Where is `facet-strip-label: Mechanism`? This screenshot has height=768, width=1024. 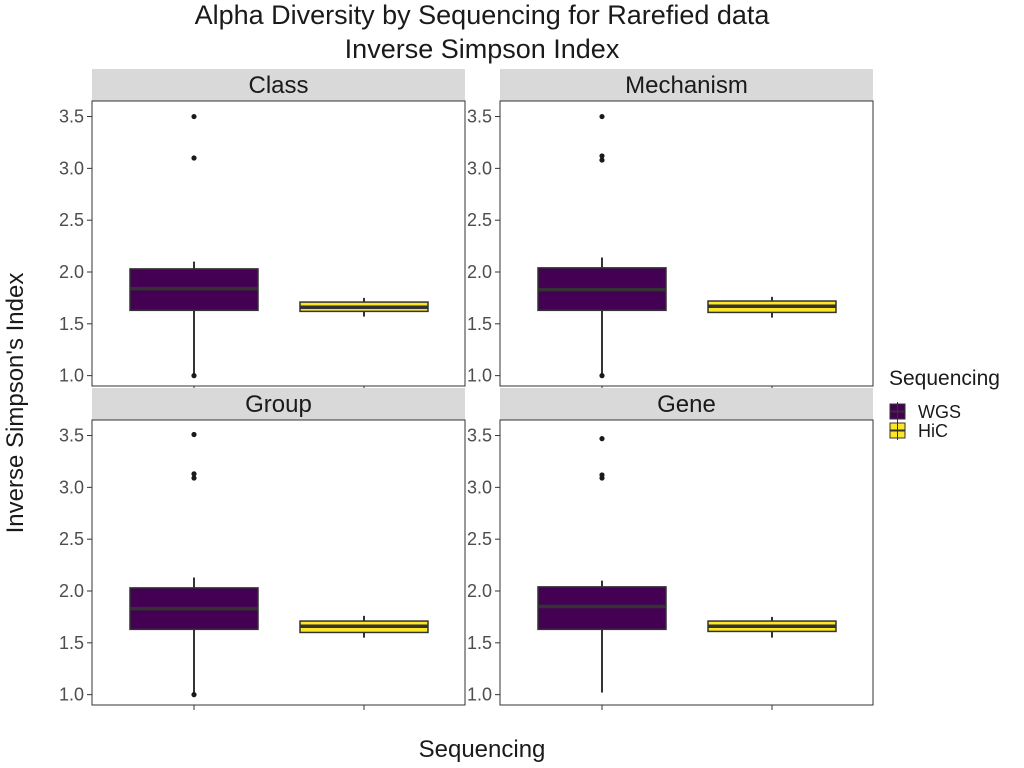
facet-strip-label: Mechanism is located at coordinates (686, 85).